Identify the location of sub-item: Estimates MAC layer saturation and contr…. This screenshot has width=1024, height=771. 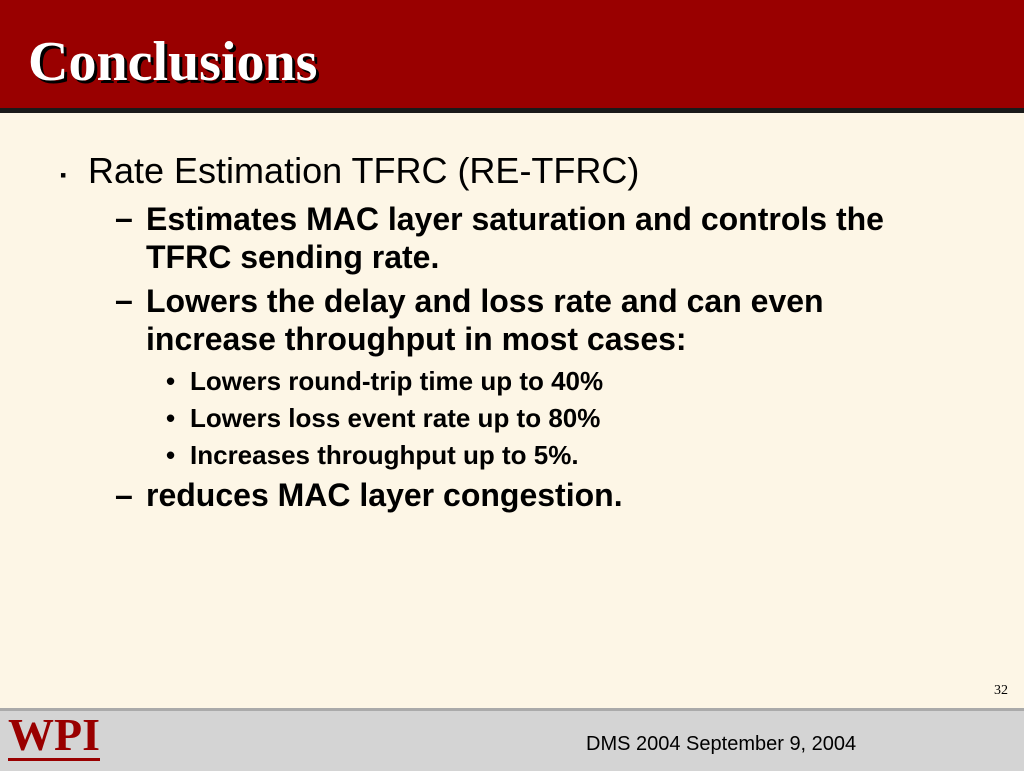
(515, 238).